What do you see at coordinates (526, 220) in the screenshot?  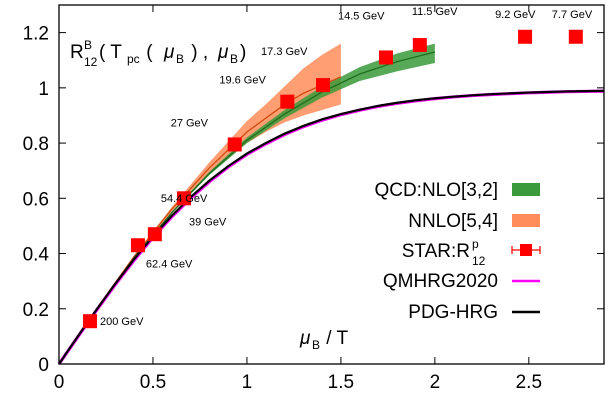 I see `legend-swatch-nnlo` at bounding box center [526, 220].